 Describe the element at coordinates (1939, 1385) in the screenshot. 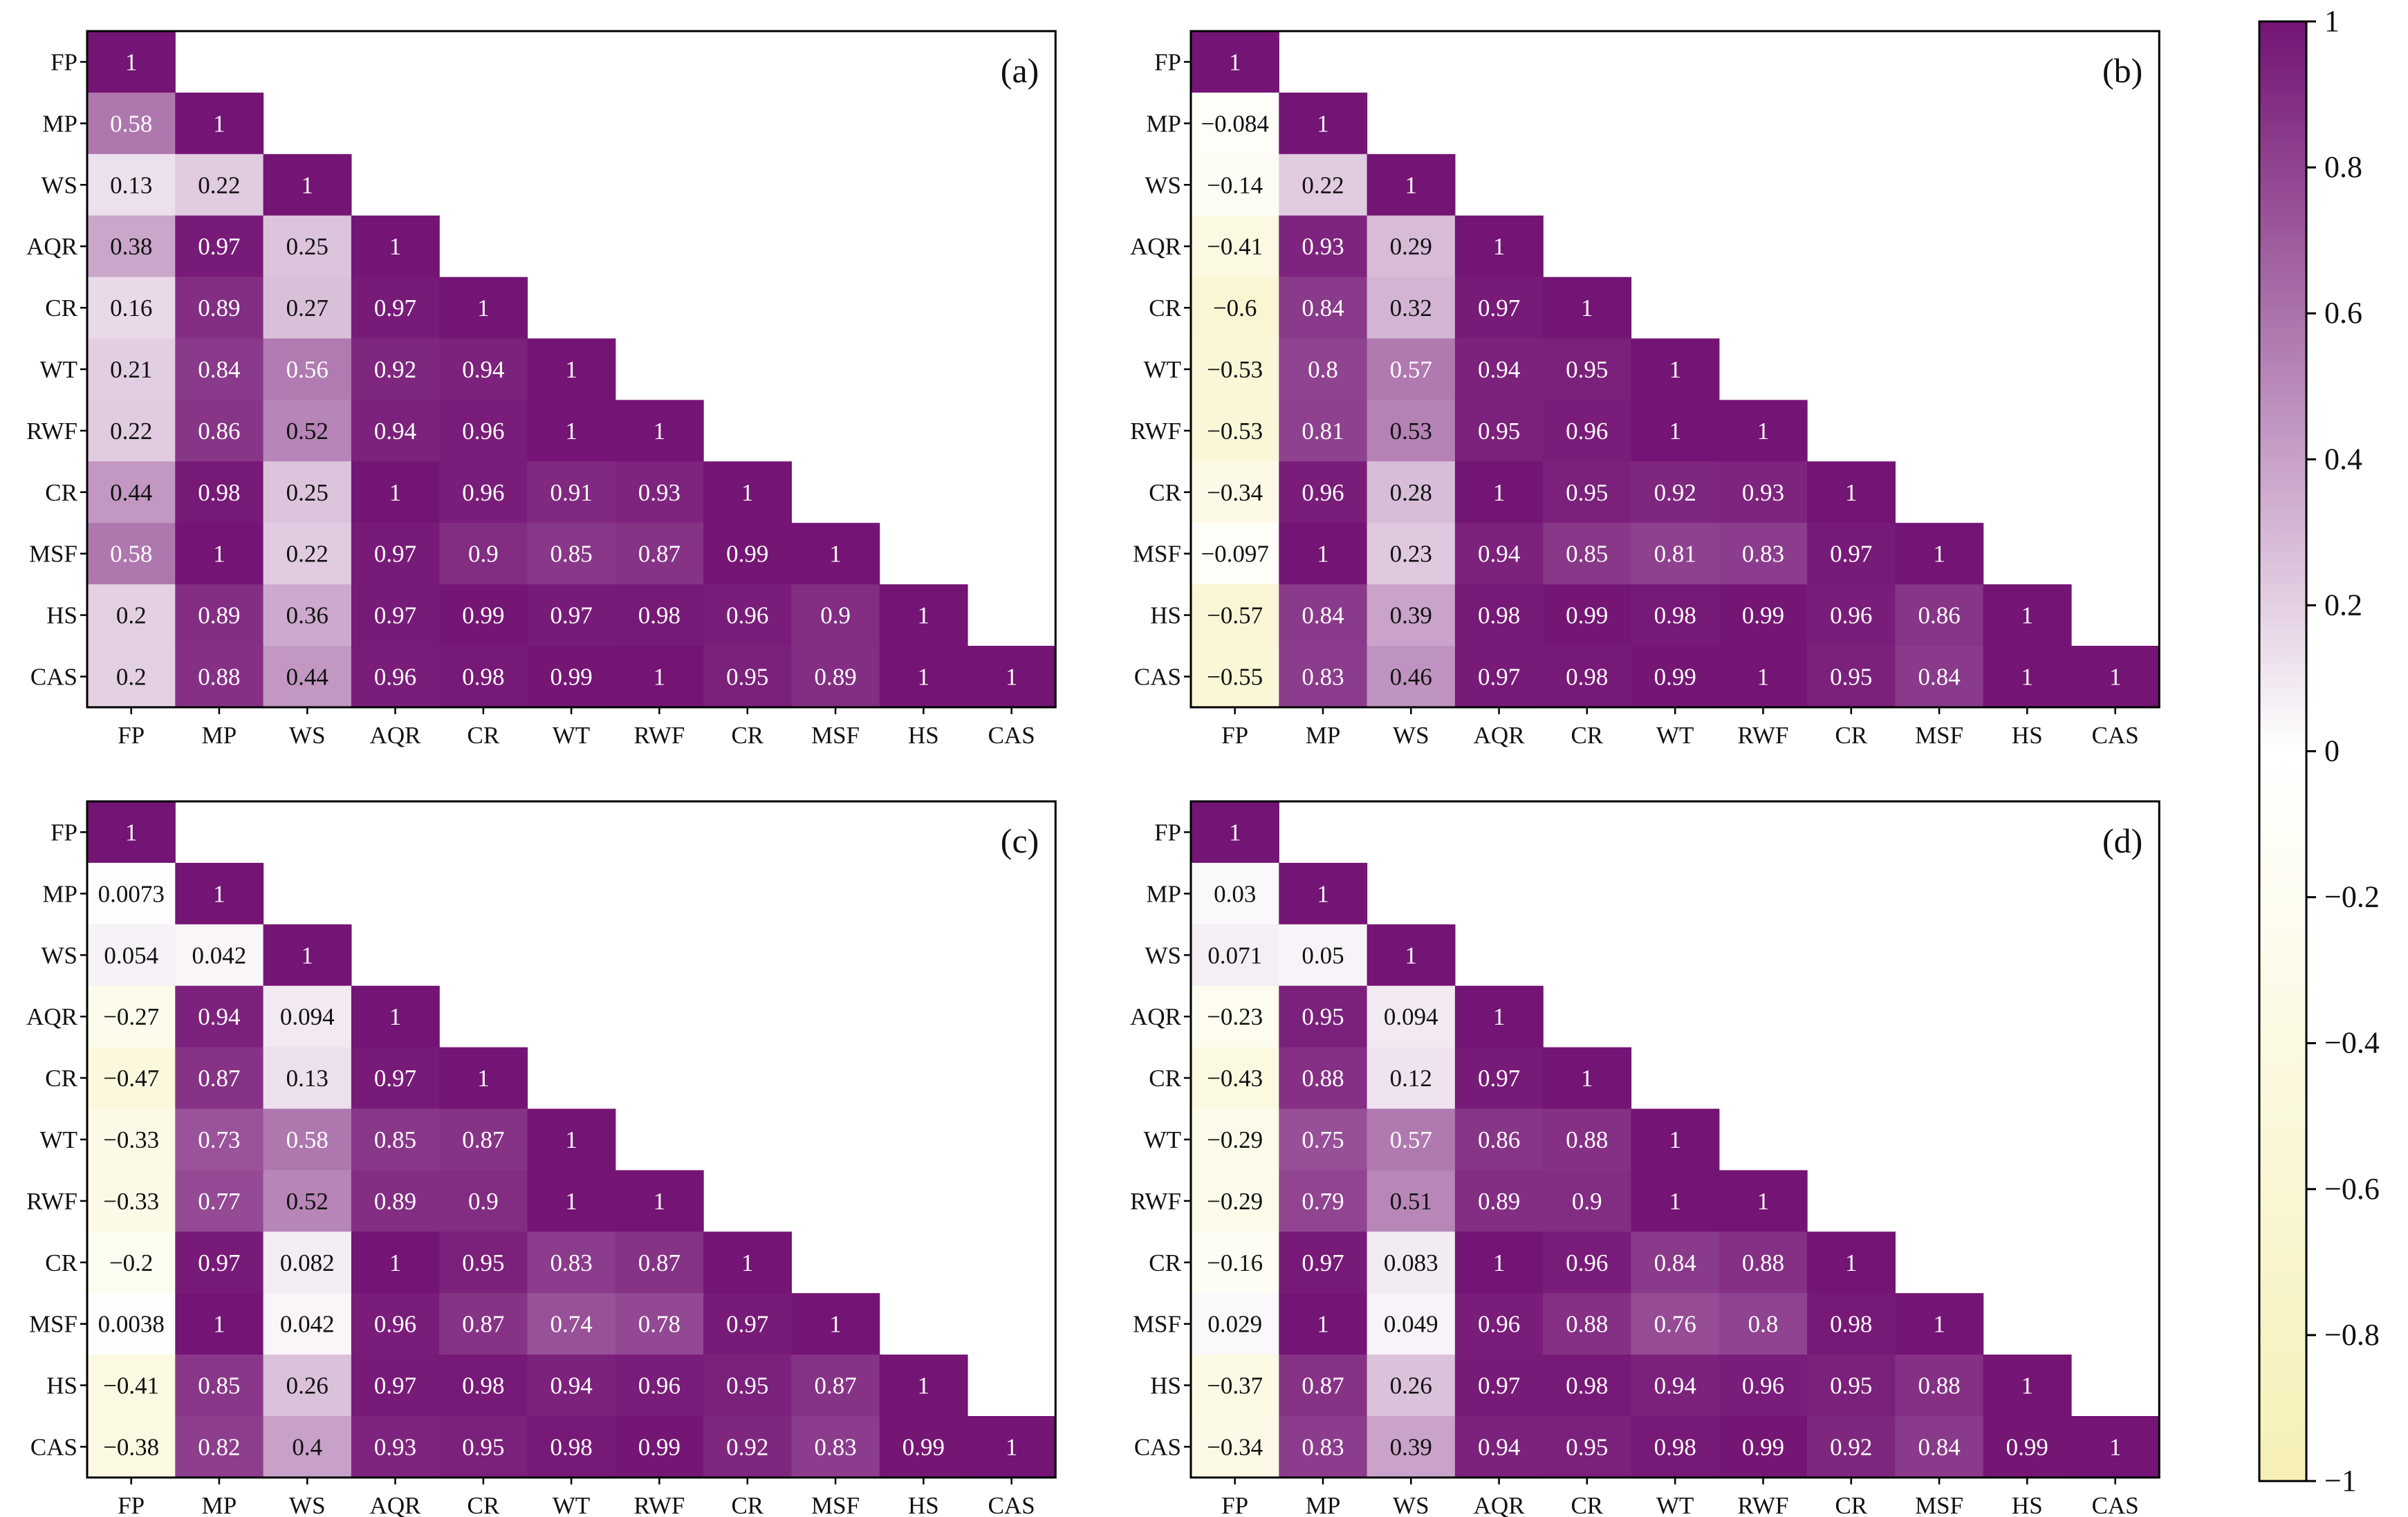

I see `cell-value-label: 0.88` at that location.